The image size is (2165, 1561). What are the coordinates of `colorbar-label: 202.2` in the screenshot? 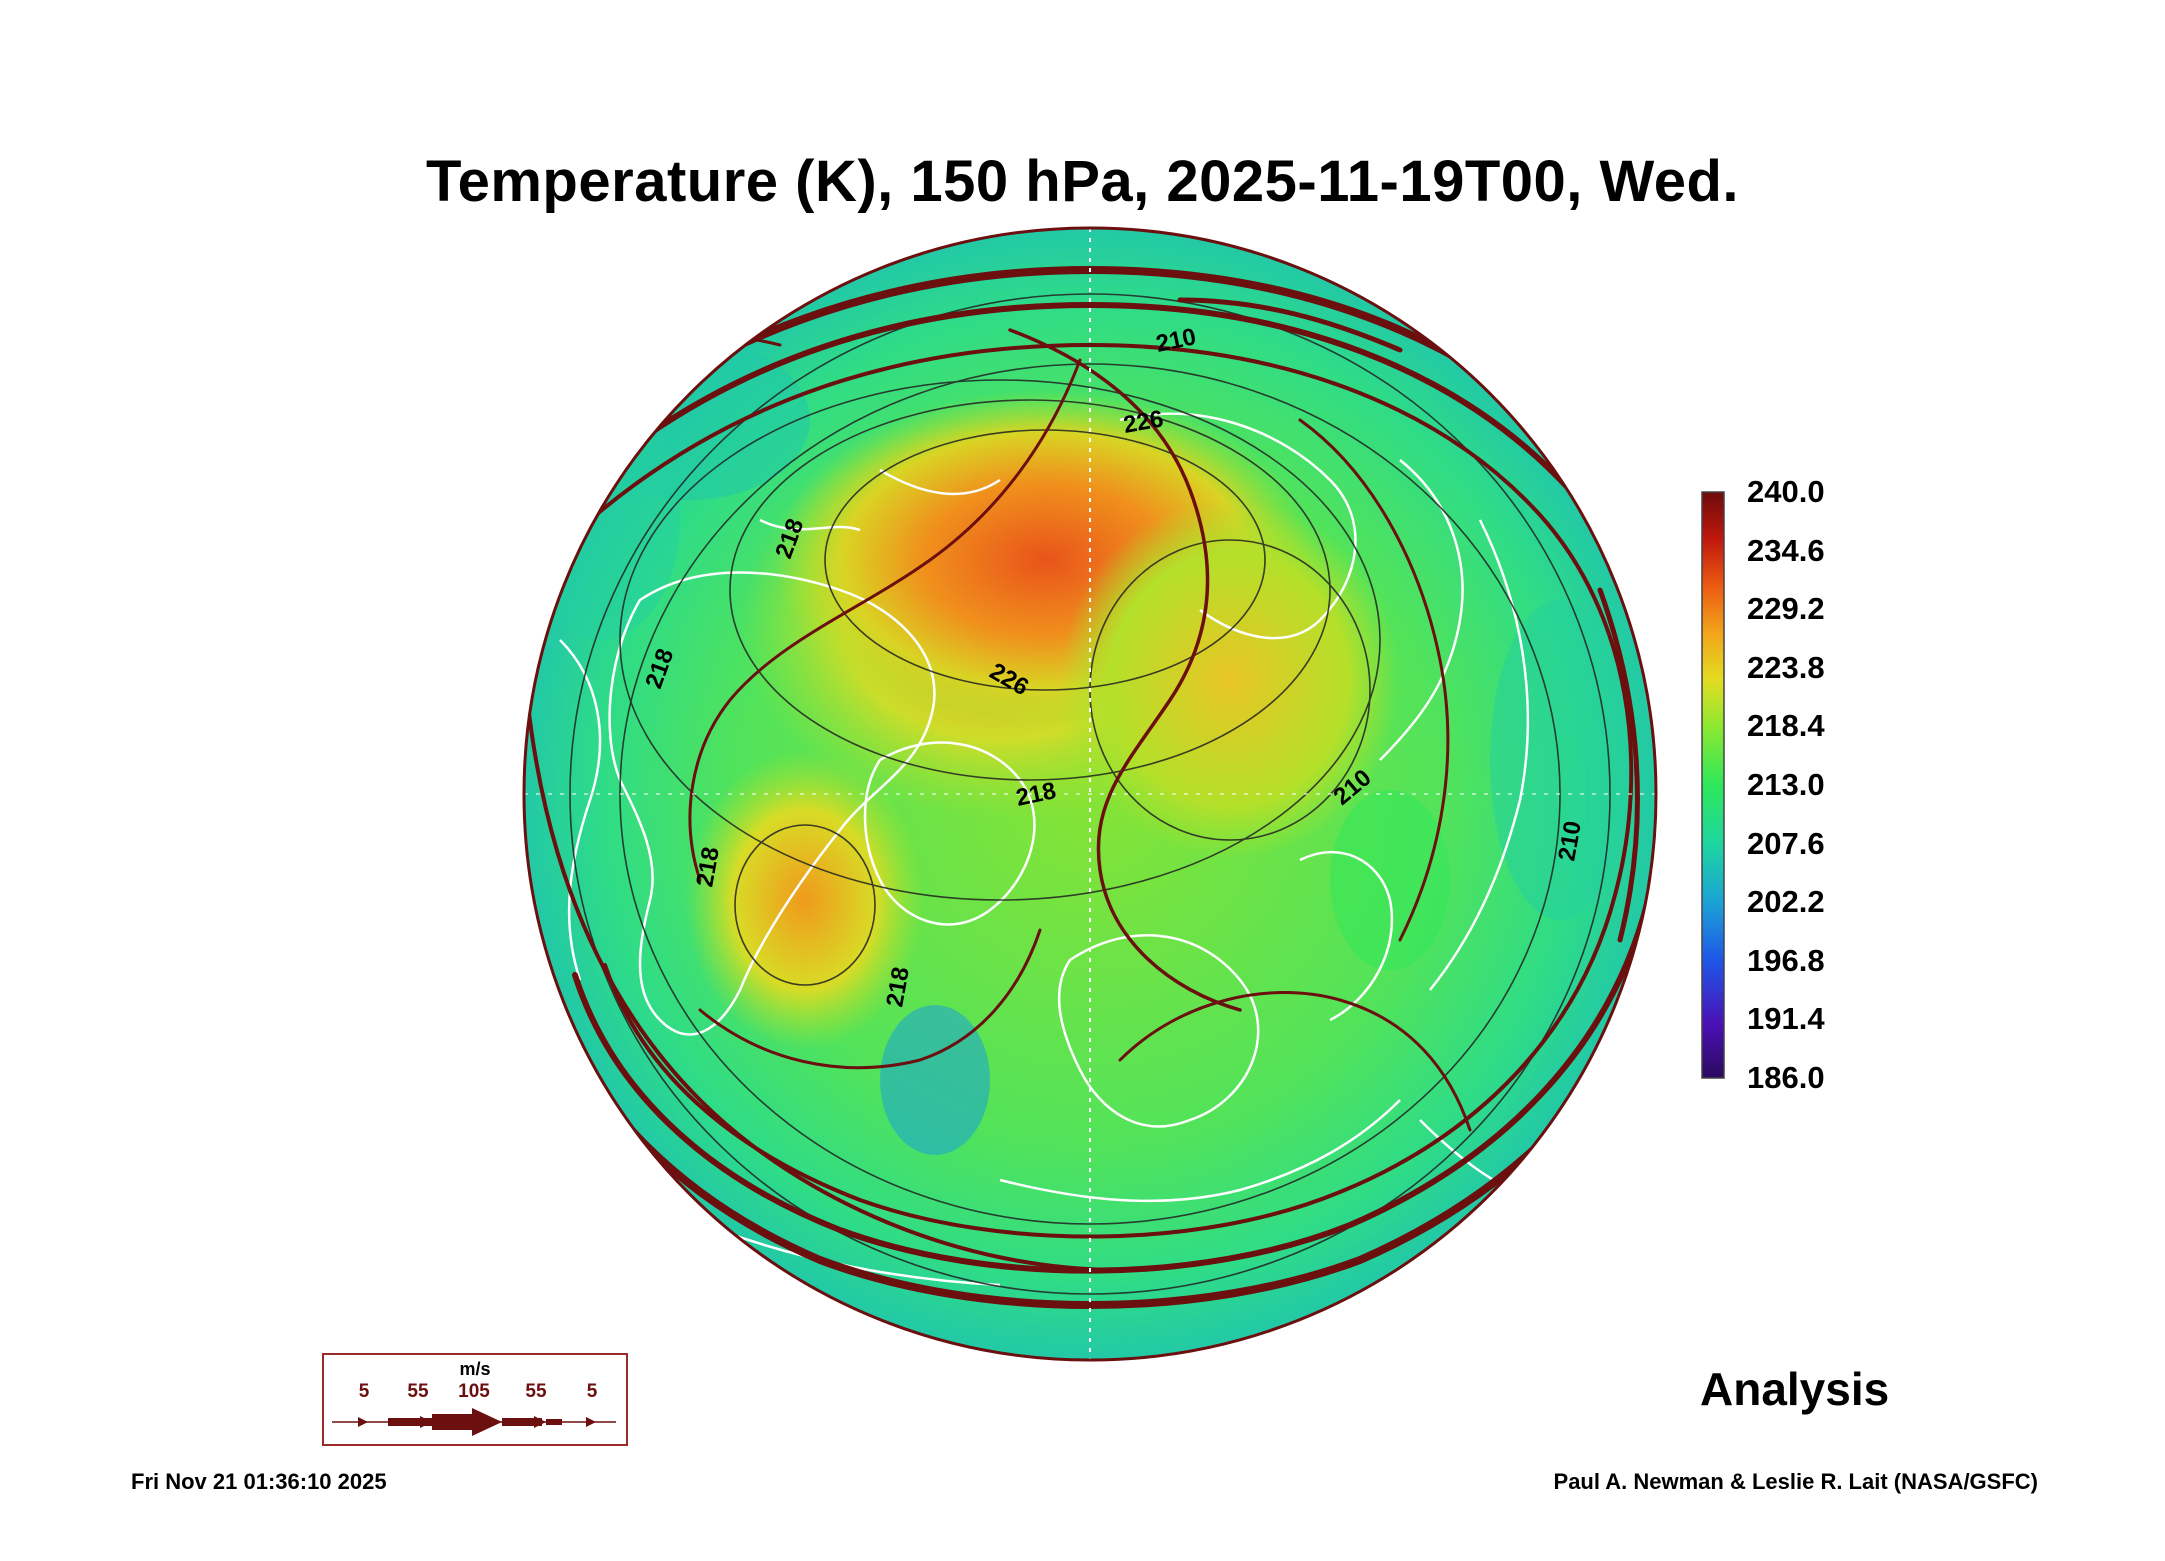 It's located at (1786, 901).